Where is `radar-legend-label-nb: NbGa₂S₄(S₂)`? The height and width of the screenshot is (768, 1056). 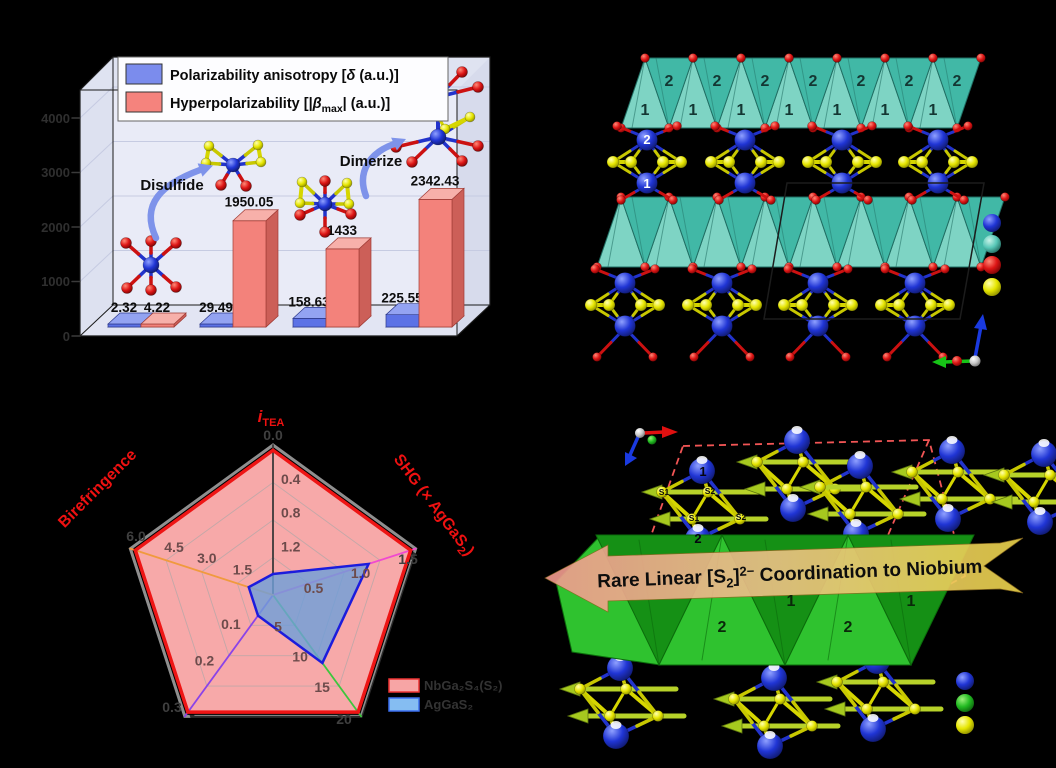
radar-legend-label-nb: NbGa₂S₄(S₂) is located at coordinates (463, 685).